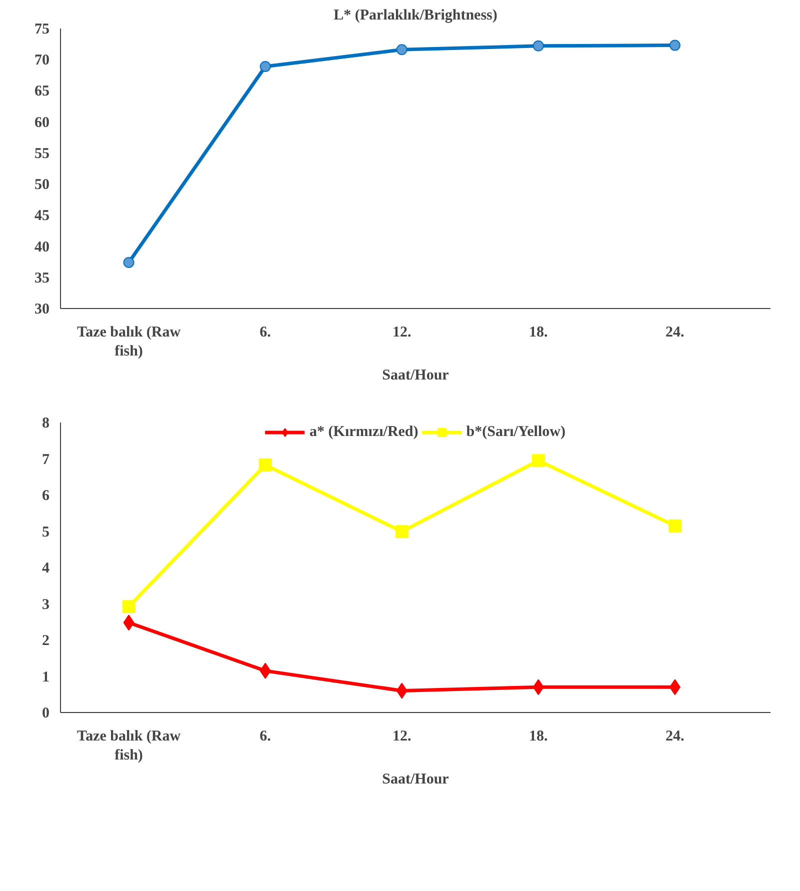  What do you see at coordinates (42, 247) in the screenshot?
I see `y-tick-label: 40` at bounding box center [42, 247].